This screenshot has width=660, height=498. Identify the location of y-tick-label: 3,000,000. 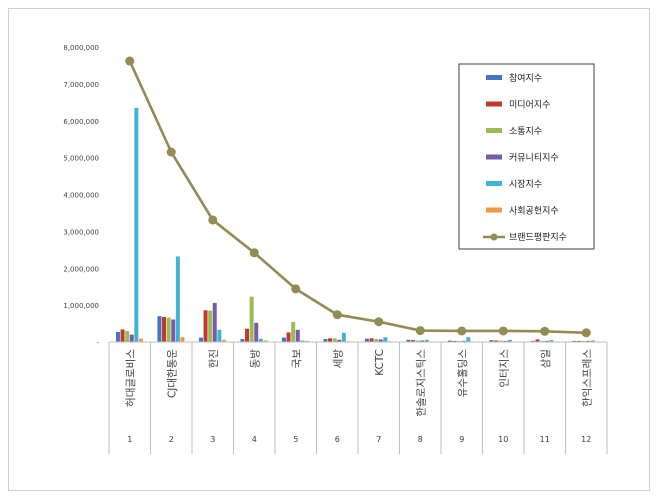
(81, 232).